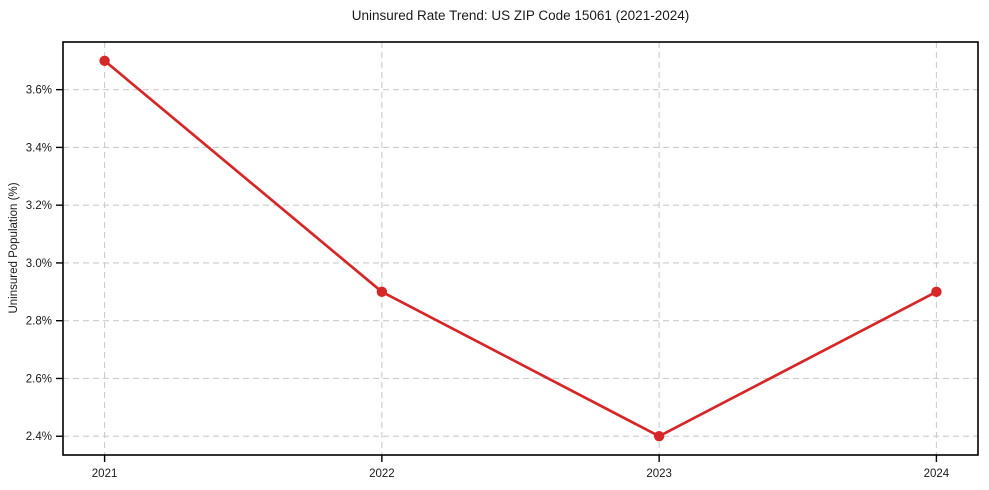  I want to click on y-tick-label: 3.2%, so click(39, 206).